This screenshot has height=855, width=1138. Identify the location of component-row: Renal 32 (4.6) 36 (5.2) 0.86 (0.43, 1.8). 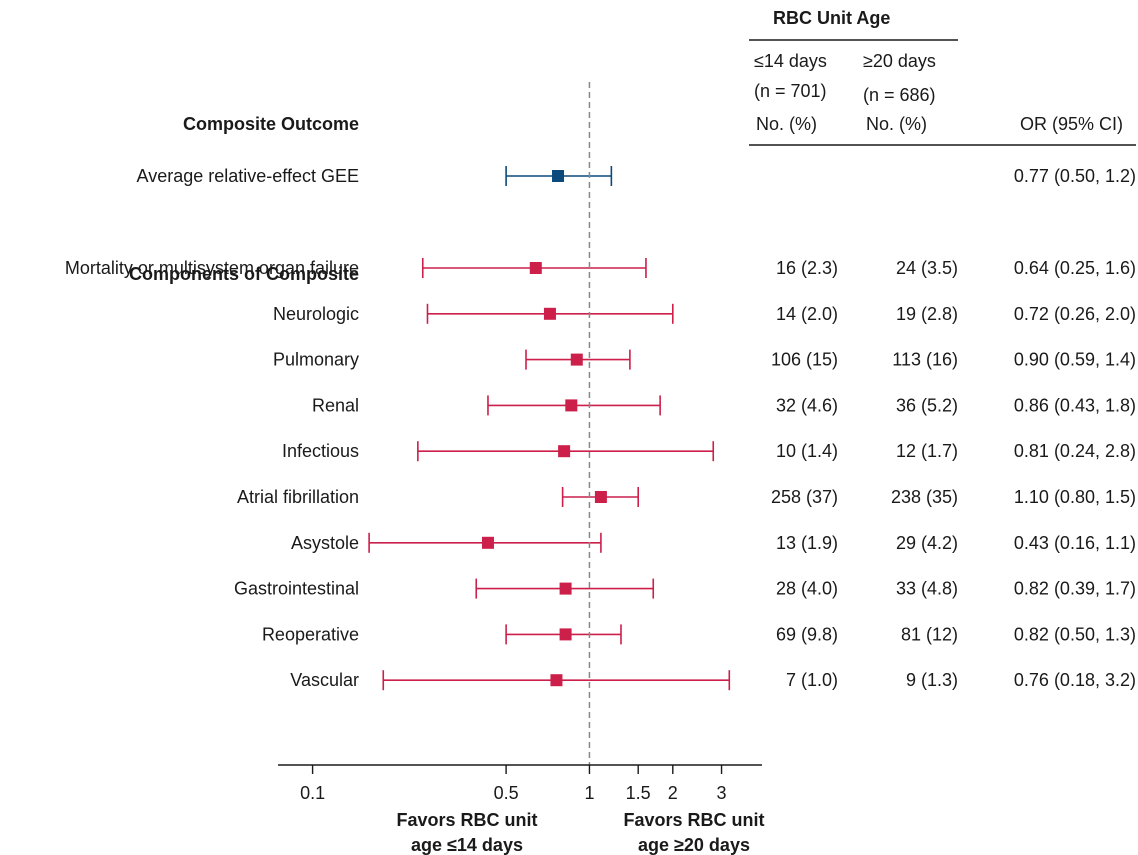
(724, 405).